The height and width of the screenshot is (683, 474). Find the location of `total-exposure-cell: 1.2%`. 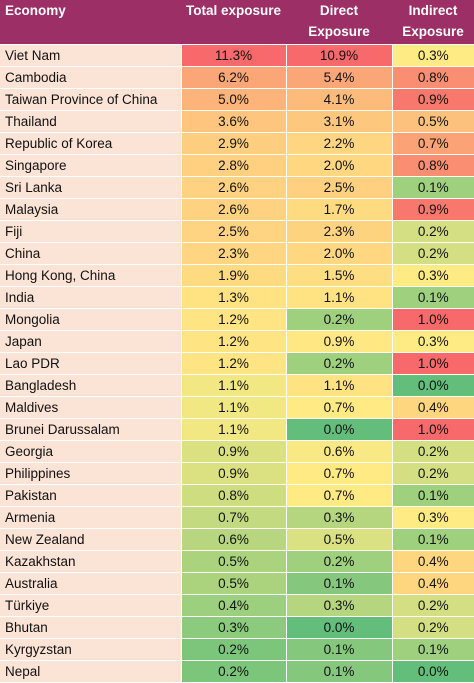

total-exposure-cell: 1.2% is located at coordinates (234, 319).